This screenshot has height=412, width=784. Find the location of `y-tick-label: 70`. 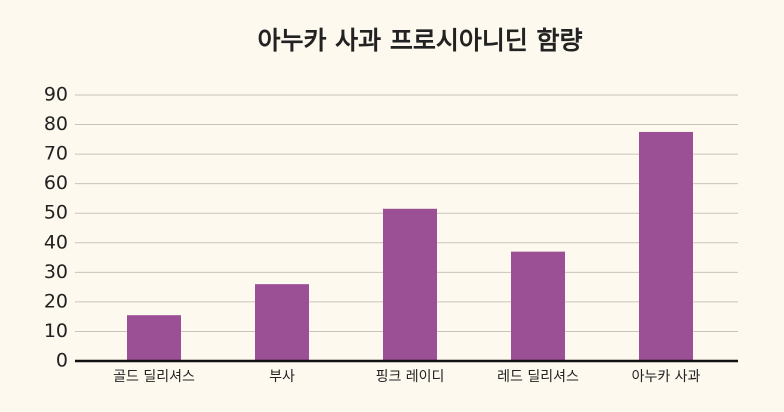

y-tick-label: 70 is located at coordinates (56, 154).